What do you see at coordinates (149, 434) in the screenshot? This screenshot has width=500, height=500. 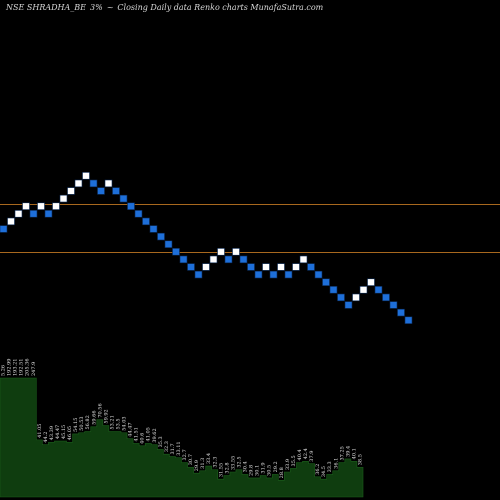 I see `volume-label: 41.05` at bounding box center [149, 434].